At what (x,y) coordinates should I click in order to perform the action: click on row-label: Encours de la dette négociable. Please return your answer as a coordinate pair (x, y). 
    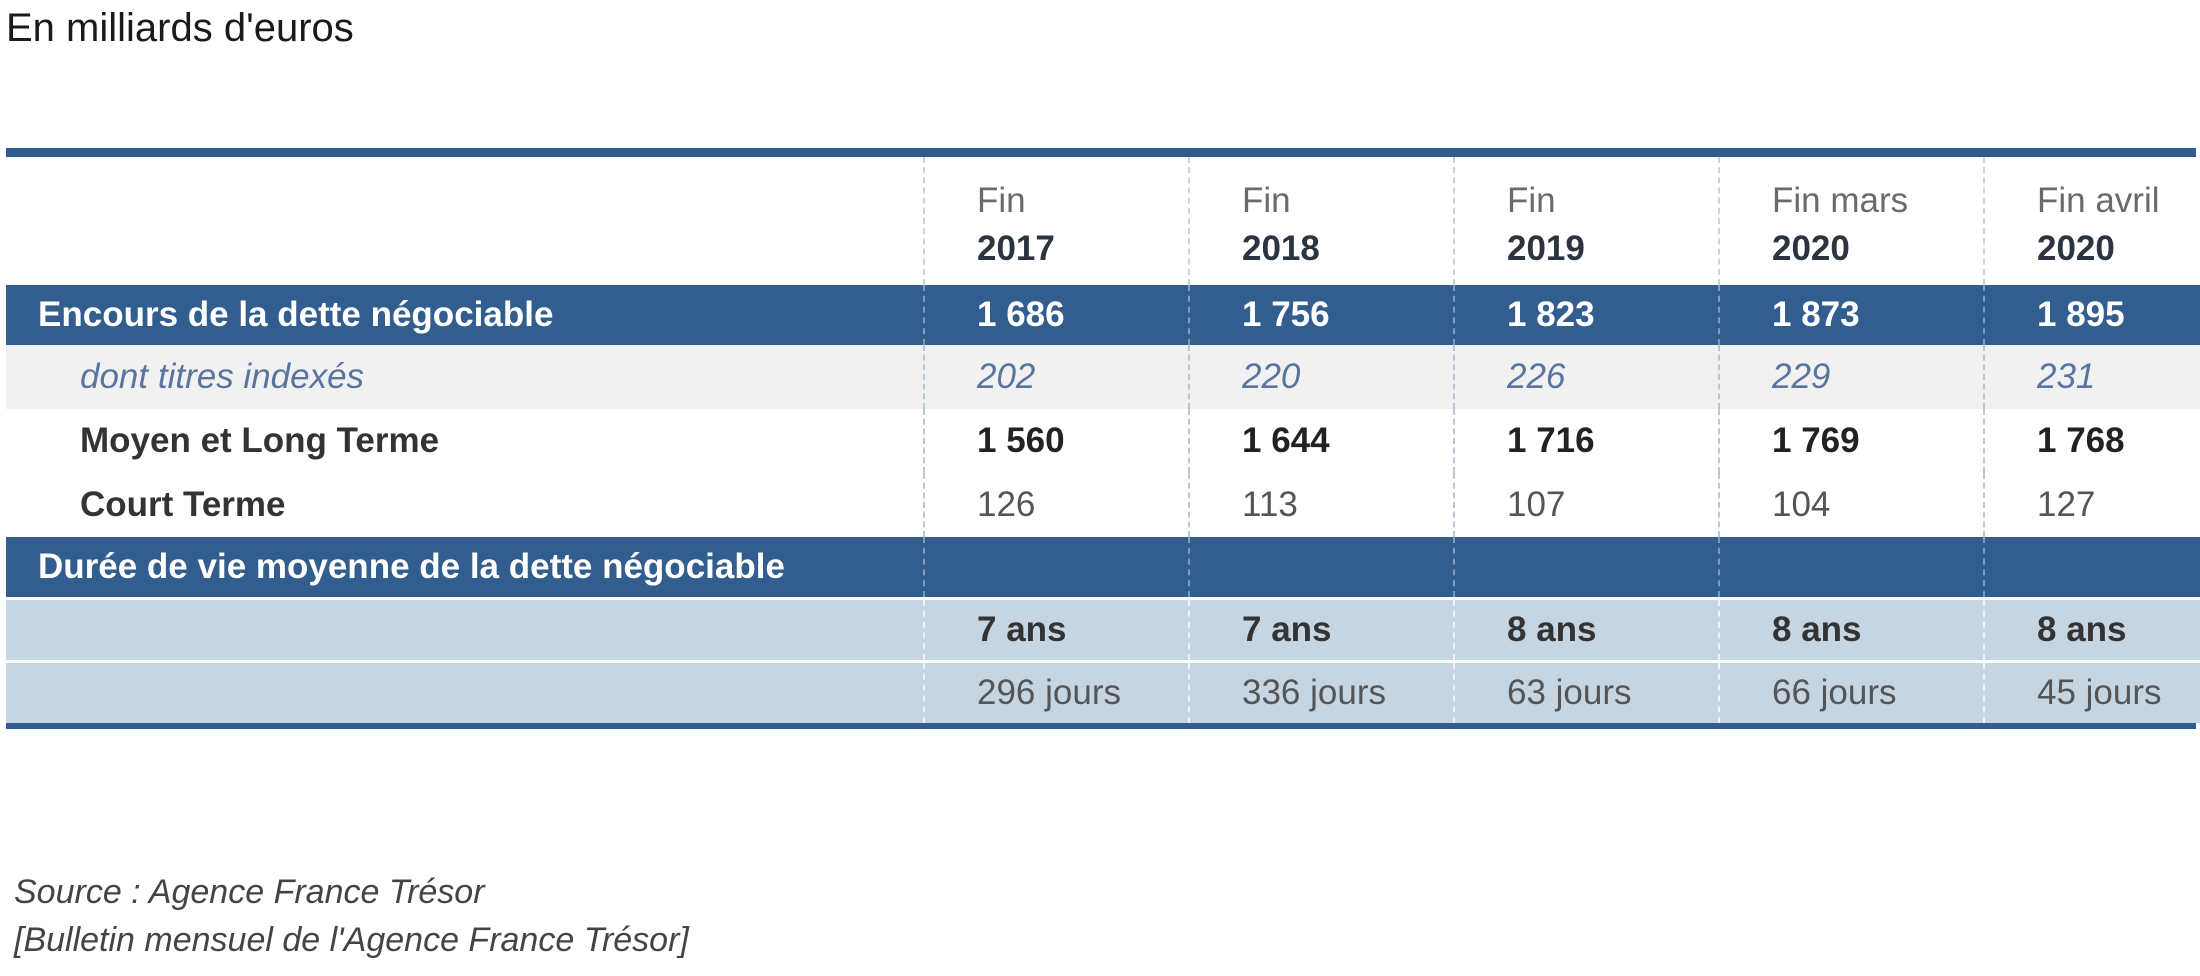
    Looking at the image, I should click on (465, 315).